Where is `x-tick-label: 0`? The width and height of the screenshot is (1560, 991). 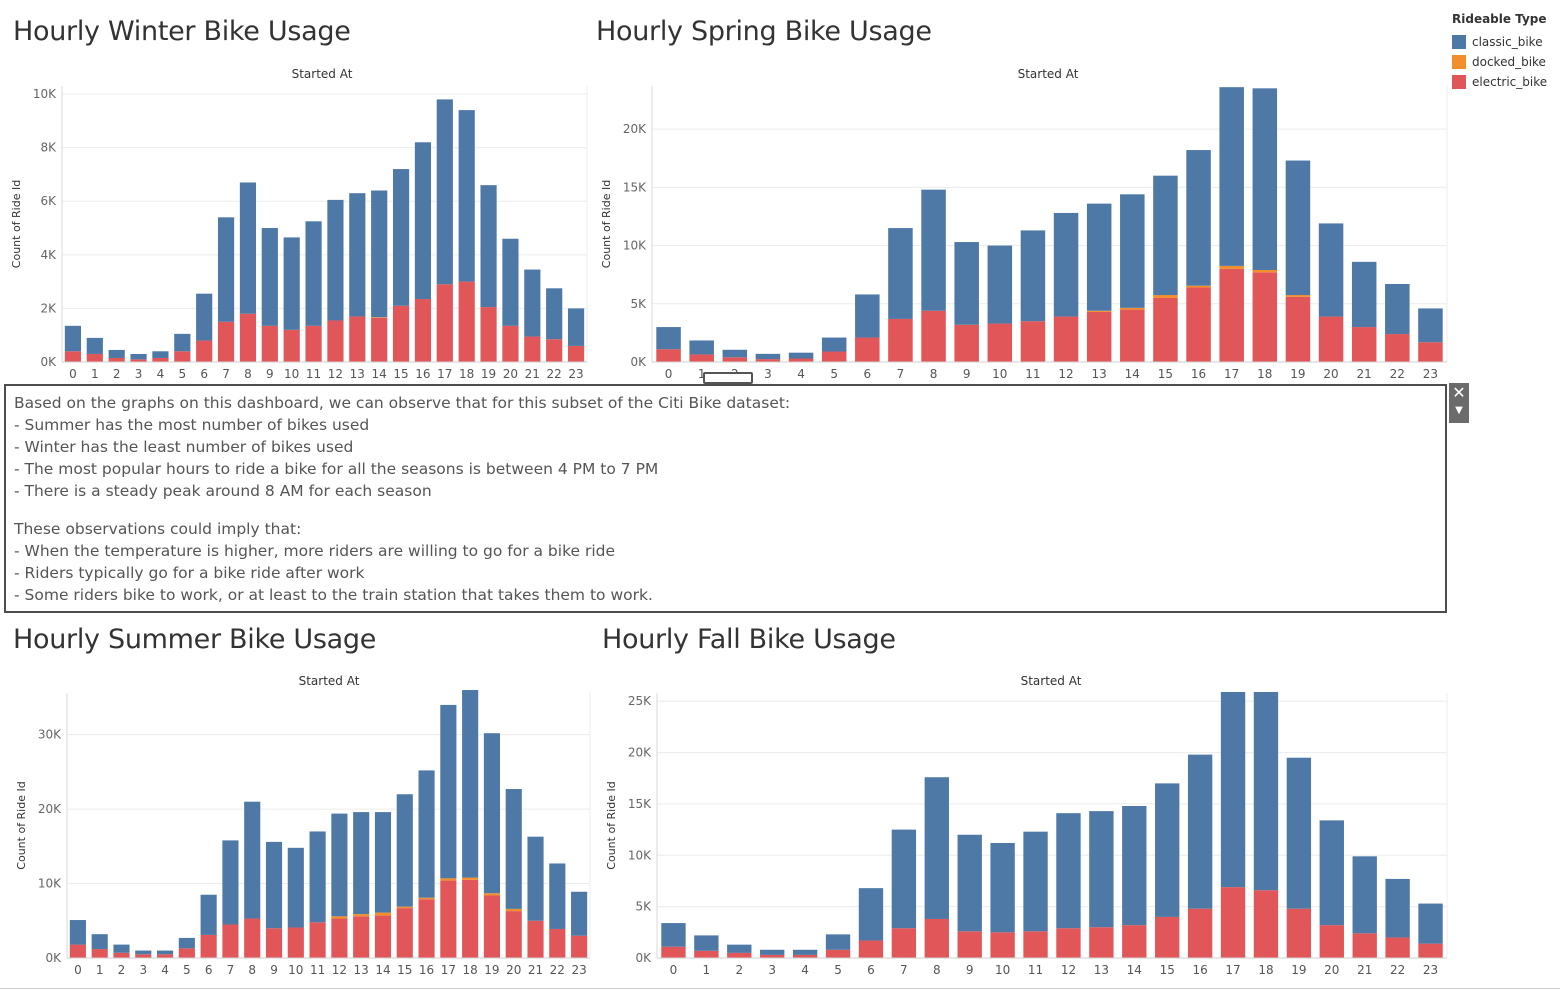 x-tick-label: 0 is located at coordinates (73, 374).